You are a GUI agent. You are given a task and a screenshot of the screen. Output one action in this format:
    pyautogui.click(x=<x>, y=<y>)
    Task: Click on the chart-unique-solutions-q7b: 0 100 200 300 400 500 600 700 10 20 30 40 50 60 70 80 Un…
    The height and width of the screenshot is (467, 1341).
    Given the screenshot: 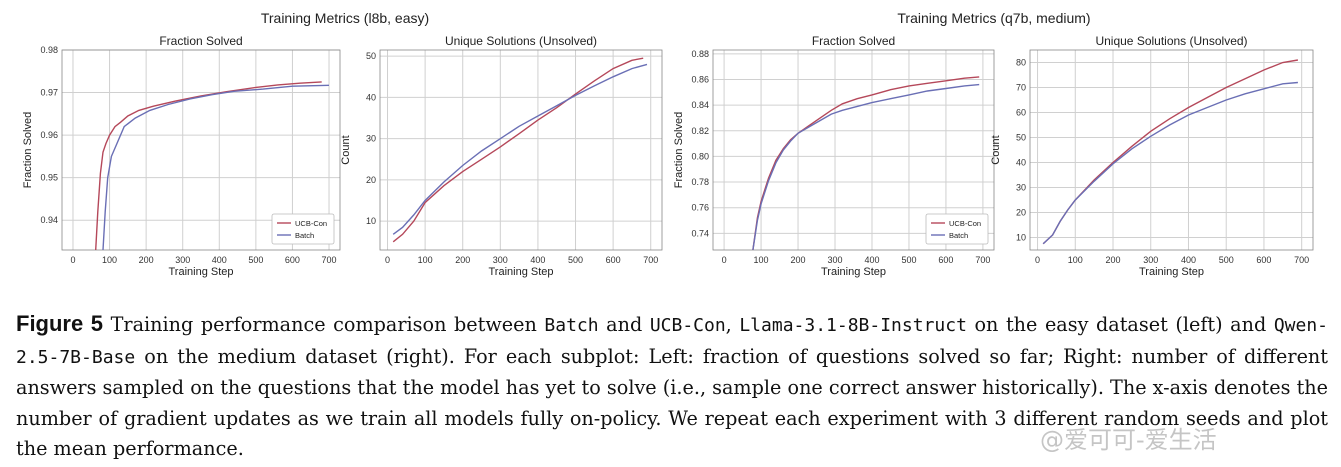 What is the action you would take?
    pyautogui.click(x=1152, y=156)
    